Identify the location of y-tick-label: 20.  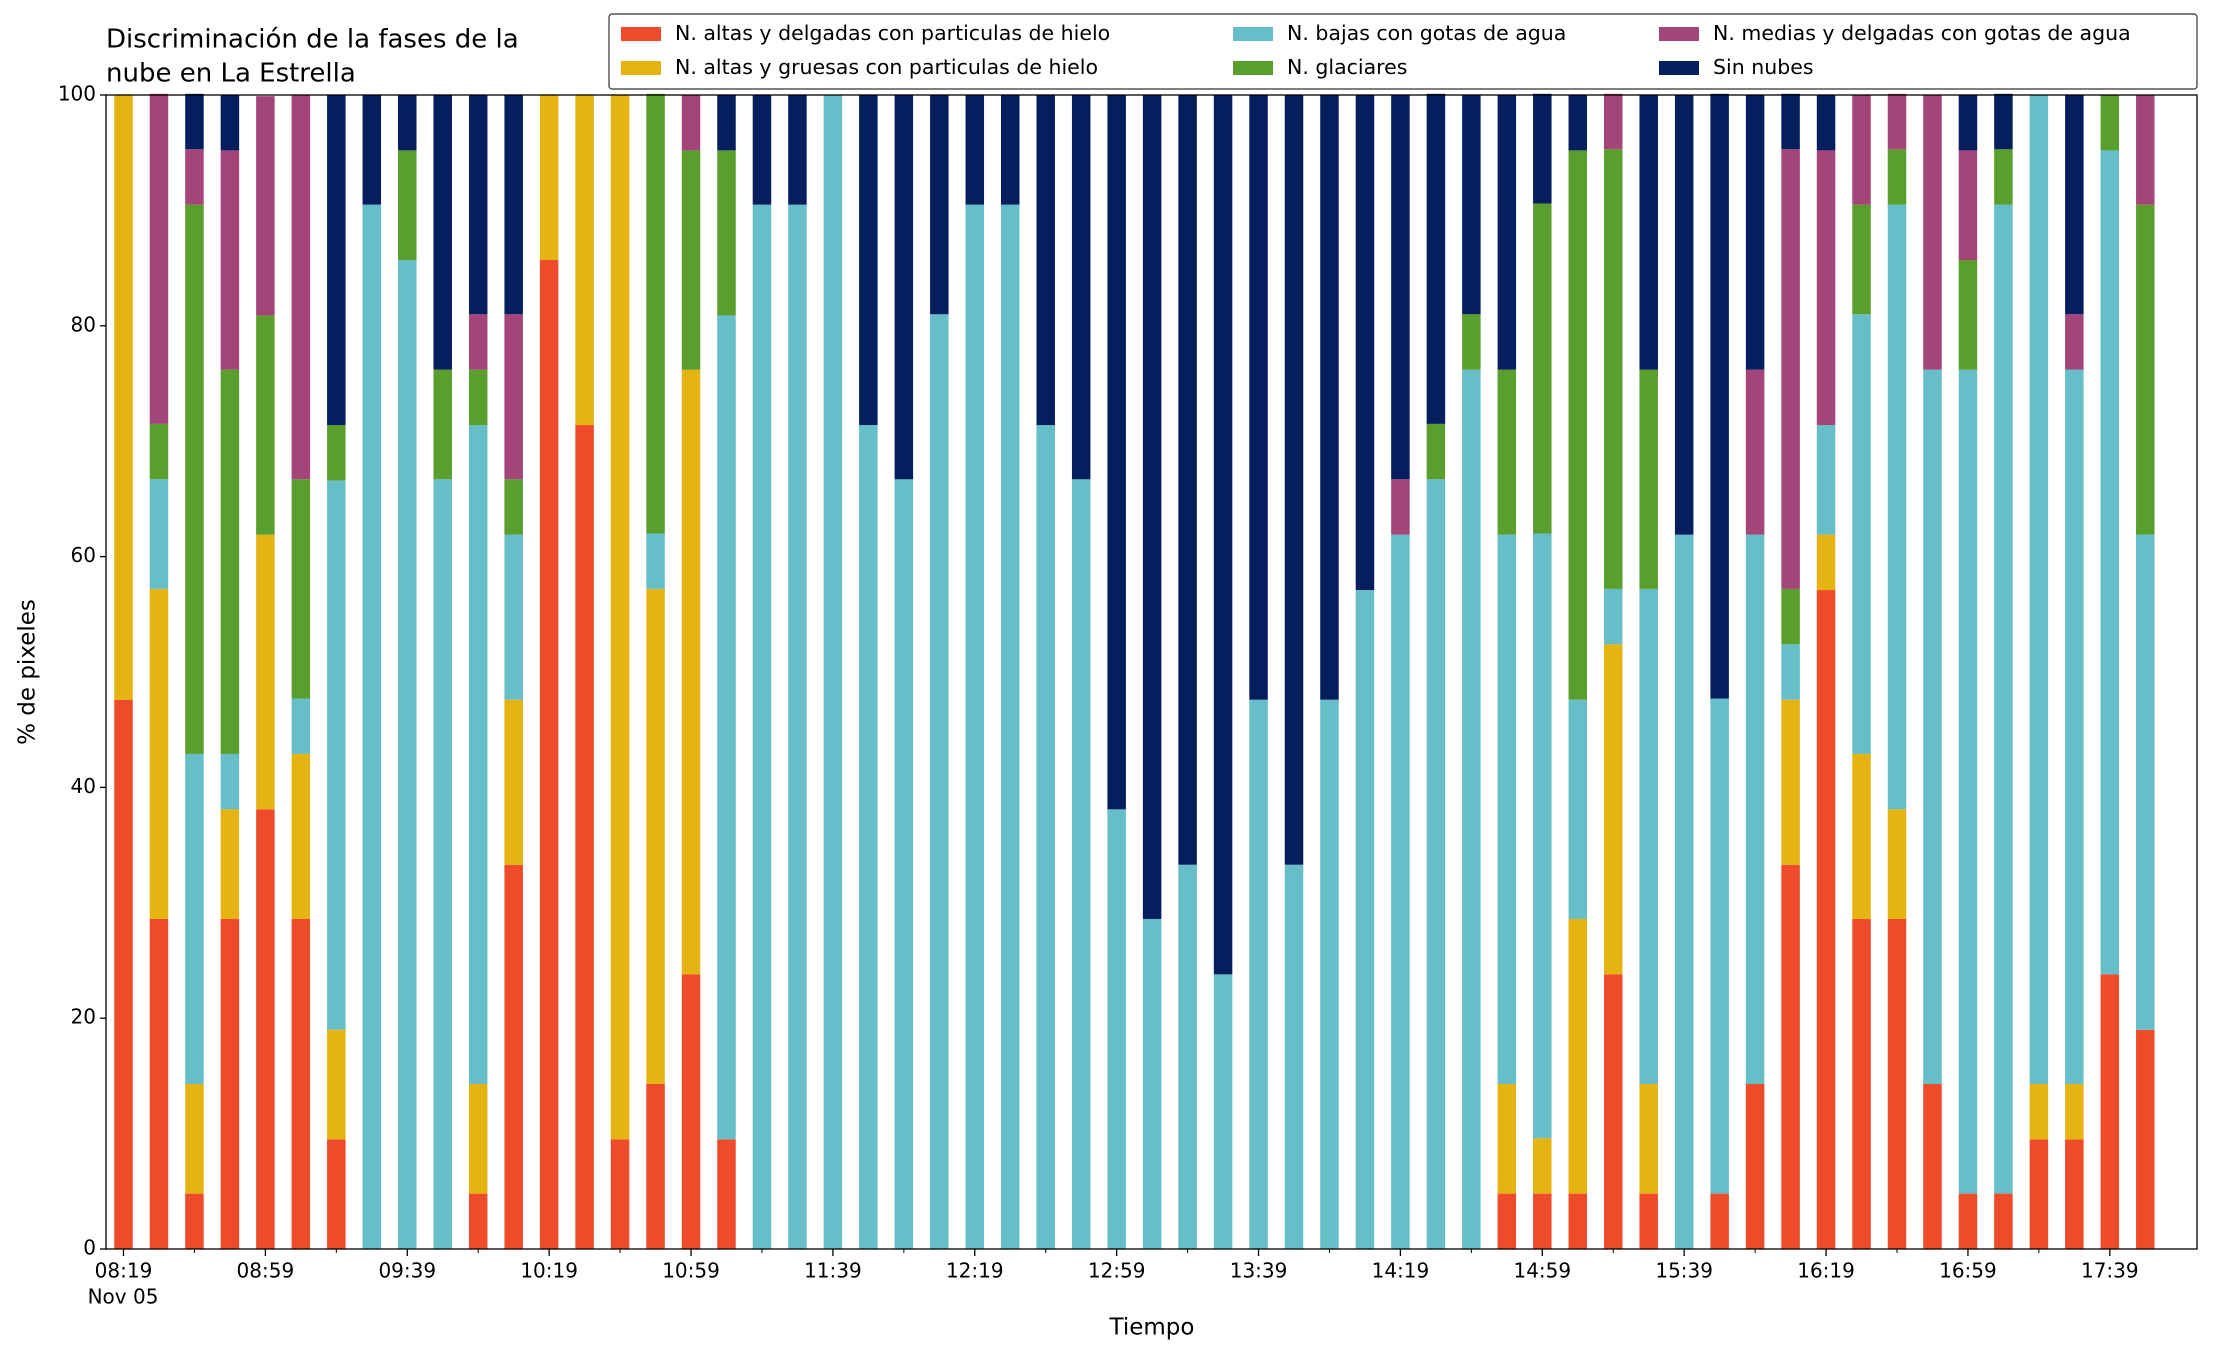
(83, 1017).